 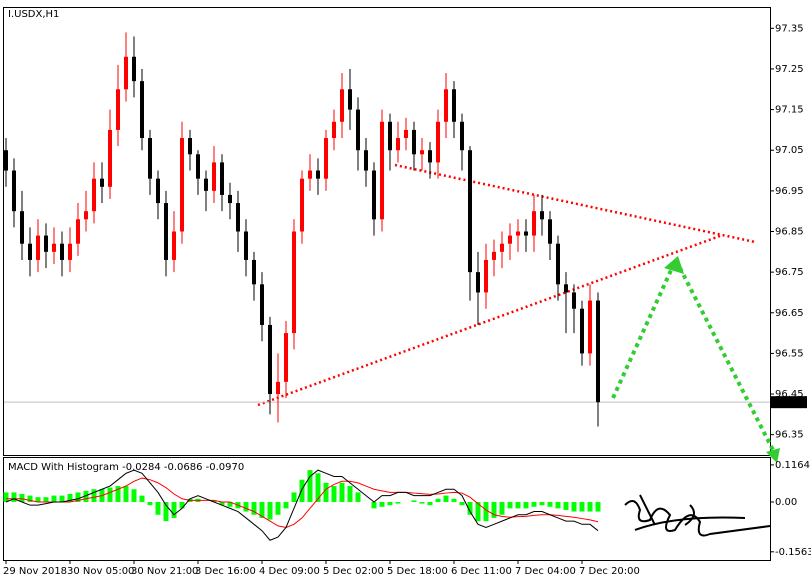 I want to click on y-tick-label: 96.75, so click(x=789, y=272).